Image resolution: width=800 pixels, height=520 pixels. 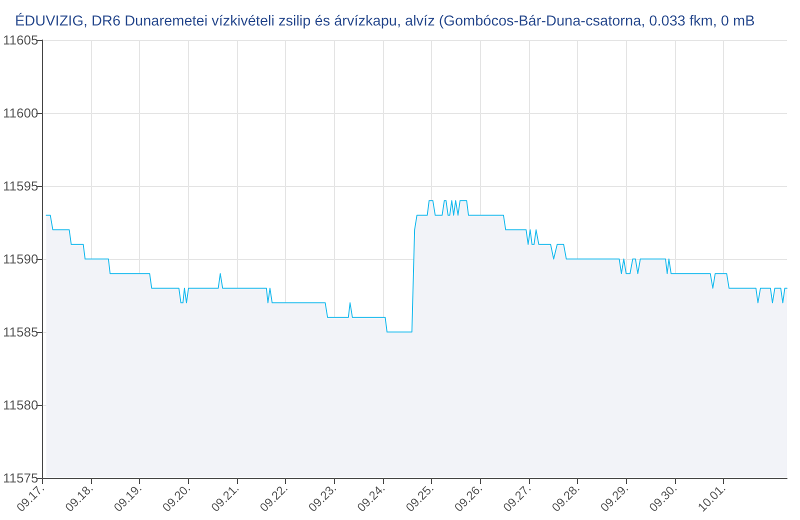 What do you see at coordinates (385, 21) in the screenshot?
I see `chart-title: ÉDUVIZIG, DR6 Dunaremetei vízkivételi zsilip és árvízkapu, alvíz (Gombócos-Bár-Duna-csatorna, 0.033 fkm, 0 mB` at bounding box center [385, 21].